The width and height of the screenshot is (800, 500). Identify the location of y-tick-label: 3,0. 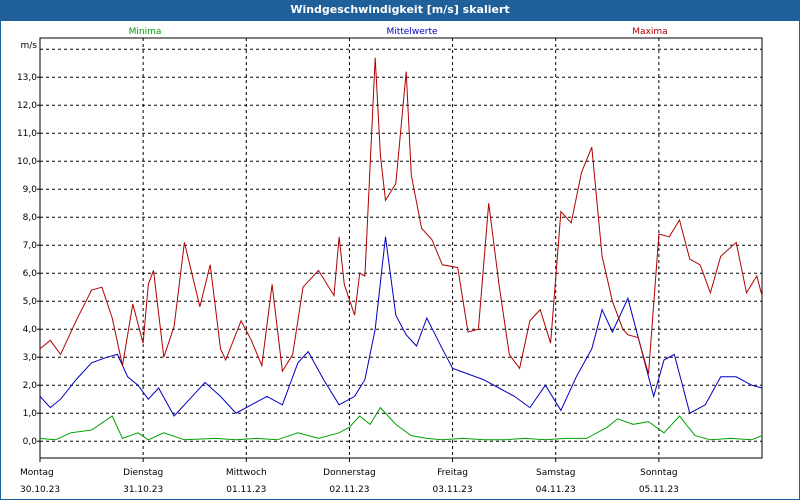
(30, 358).